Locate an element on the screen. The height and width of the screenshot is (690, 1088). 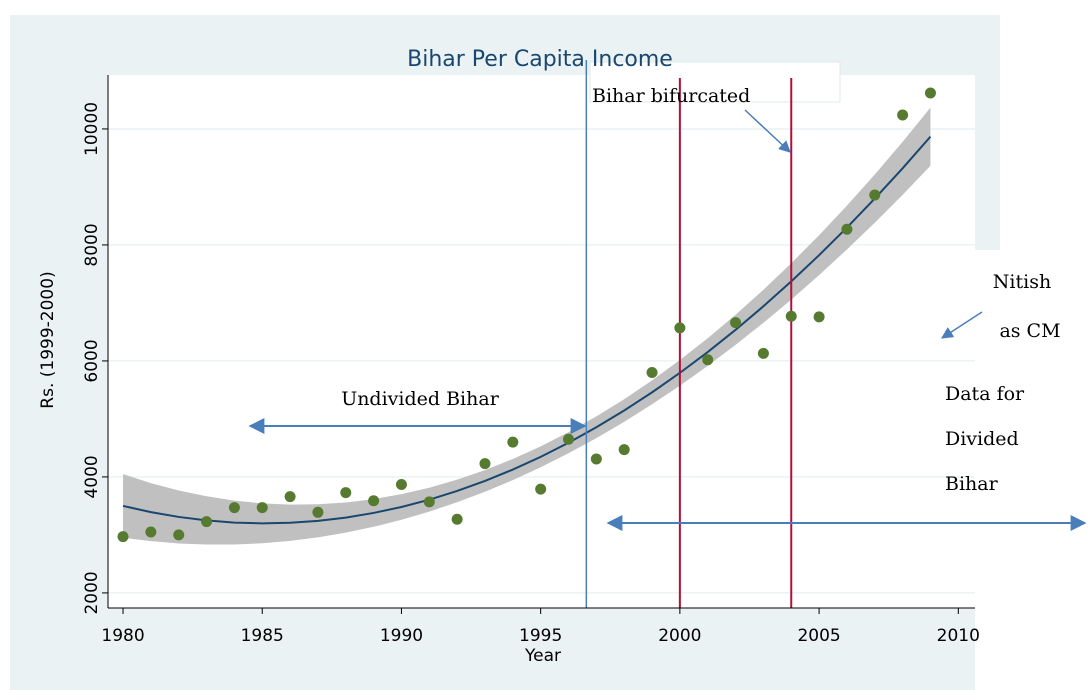
annotation: Nitish is located at coordinates (1022, 282).